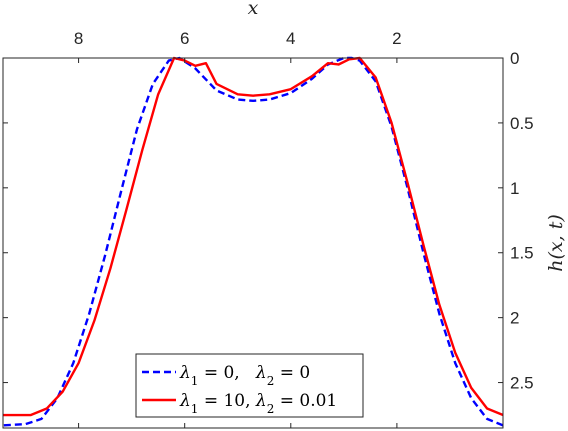 The image size is (568, 431). What do you see at coordinates (253, 9) in the screenshot?
I see `x-axis-title: x` at bounding box center [253, 9].